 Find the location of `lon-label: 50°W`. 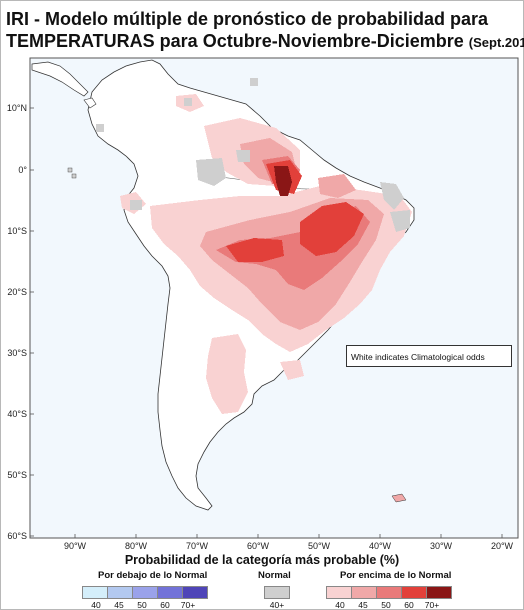

lon-label: 50°W is located at coordinates (319, 546).